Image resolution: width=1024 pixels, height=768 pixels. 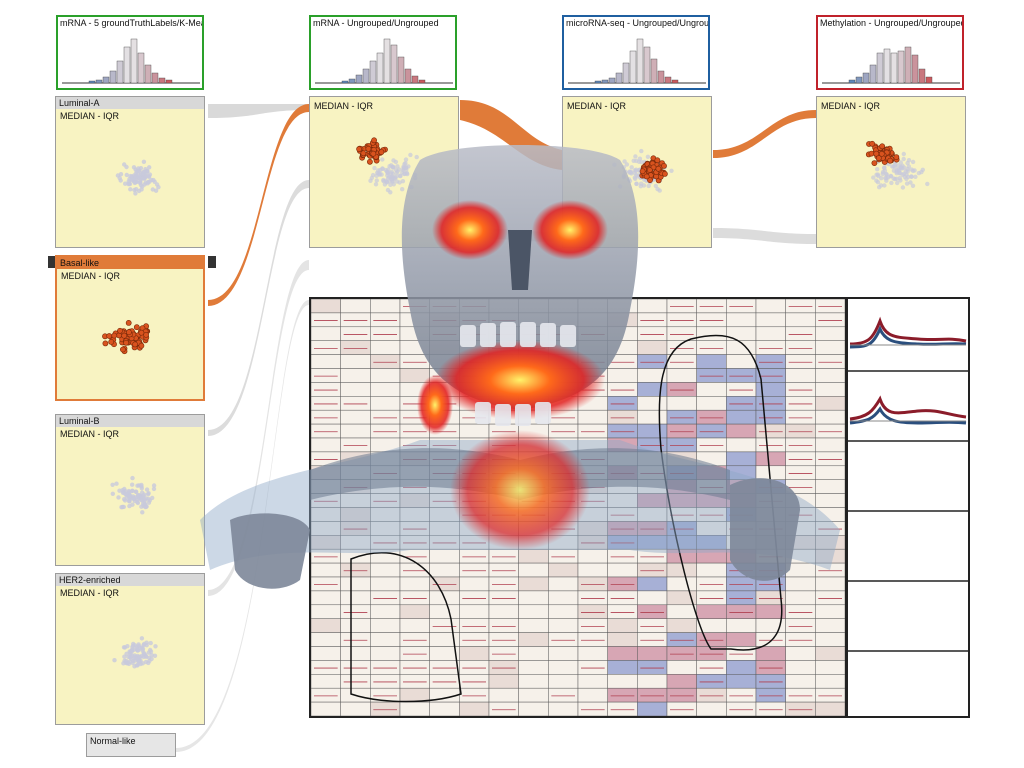 What do you see at coordinates (636, 52) in the screenshot?
I see `microrna-histogram: microRNA-seq - Ungrouped/Ungroup` at bounding box center [636, 52].